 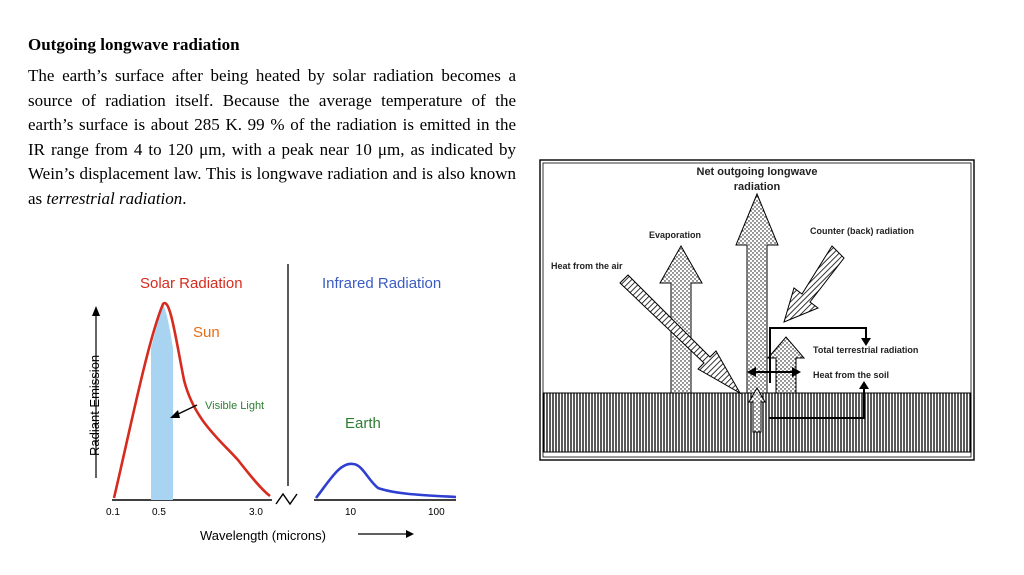 What do you see at coordinates (96, 311) in the screenshot?
I see `y-axis-arrowhead` at bounding box center [96, 311].